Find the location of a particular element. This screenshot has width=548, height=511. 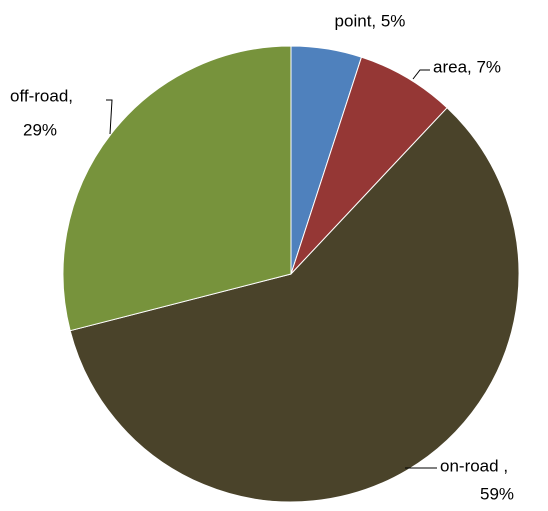

data-label: off-road, is located at coordinates (41, 95).